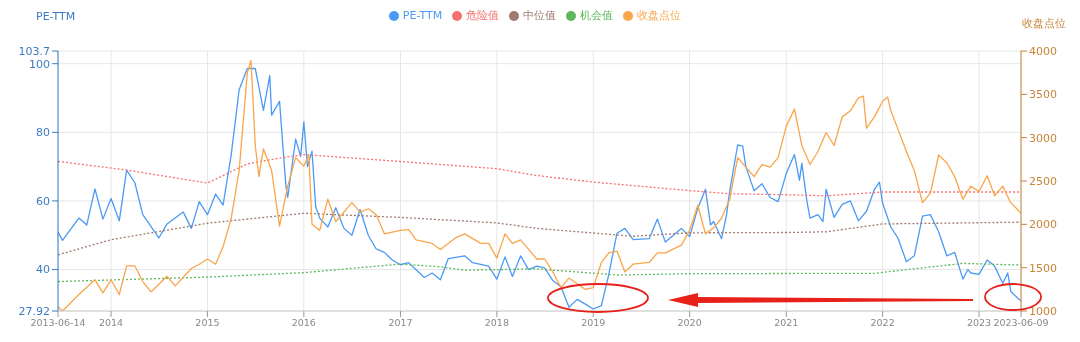  I want to click on y-tick-label: 40, so click(43, 270).